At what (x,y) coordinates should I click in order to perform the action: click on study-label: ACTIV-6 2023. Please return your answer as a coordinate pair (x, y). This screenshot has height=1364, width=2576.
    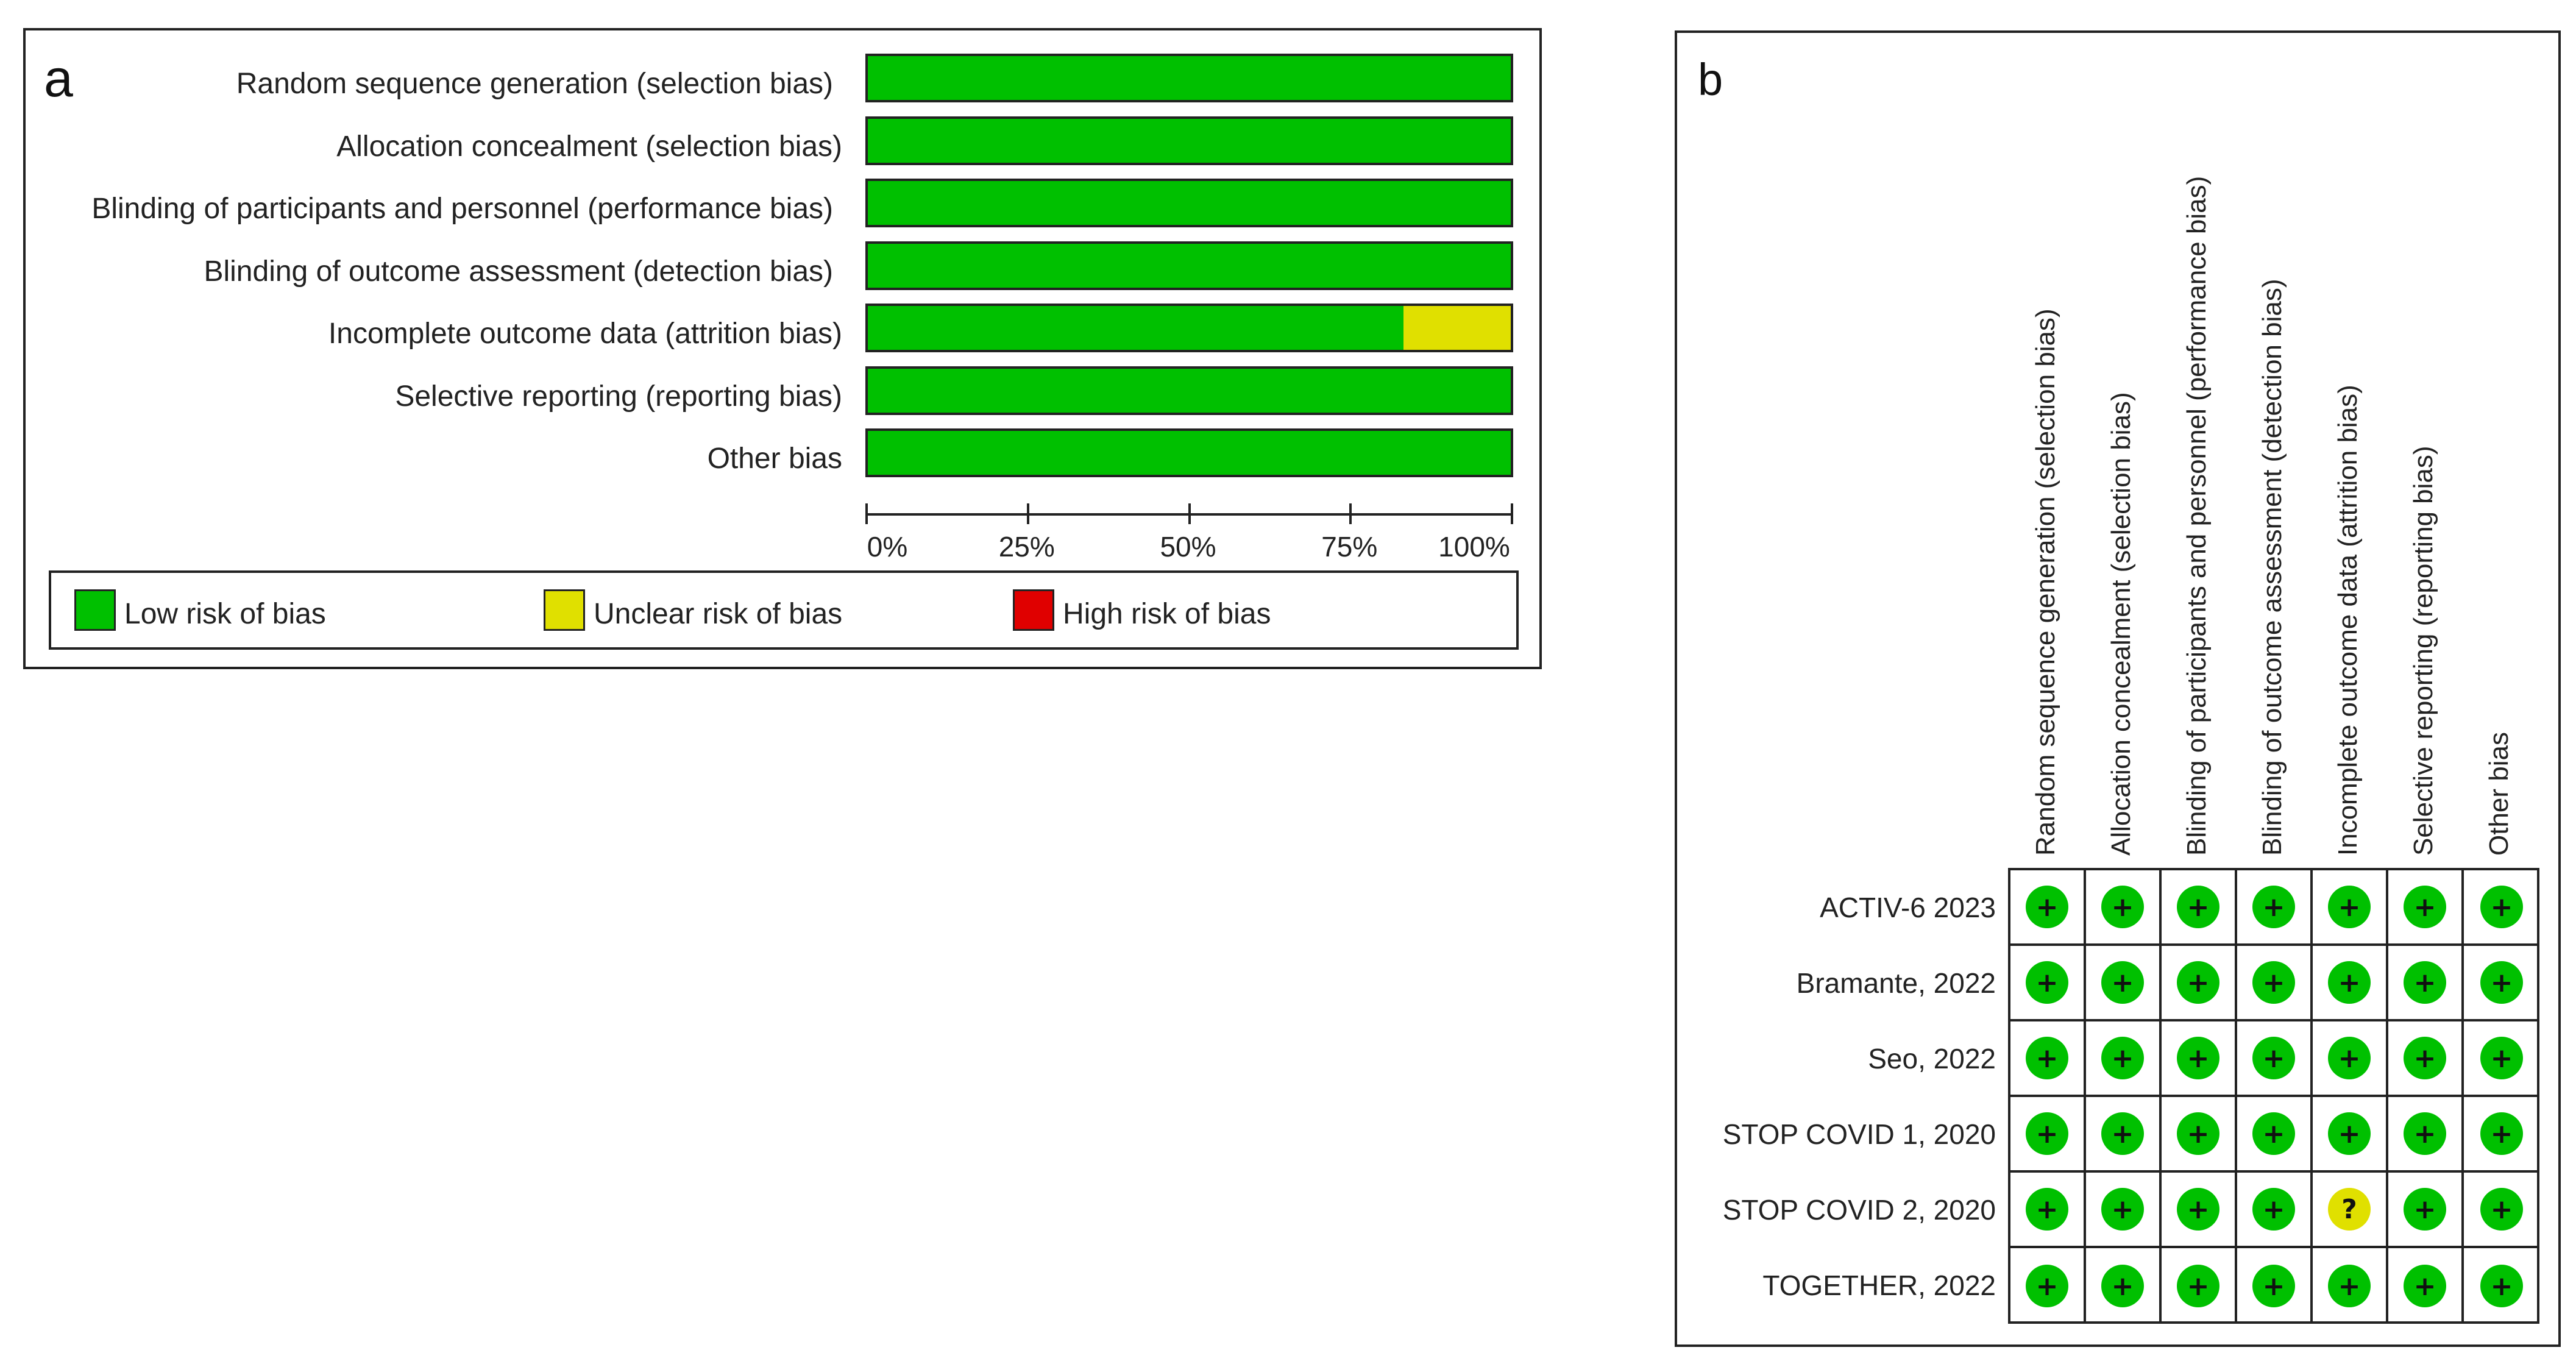
    Looking at the image, I should click on (1908, 907).